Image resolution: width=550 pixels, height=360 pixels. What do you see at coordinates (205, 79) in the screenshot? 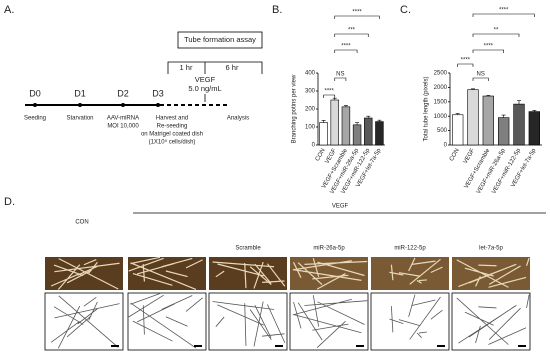
I see `treatment: VEGF` at bounding box center [205, 79].